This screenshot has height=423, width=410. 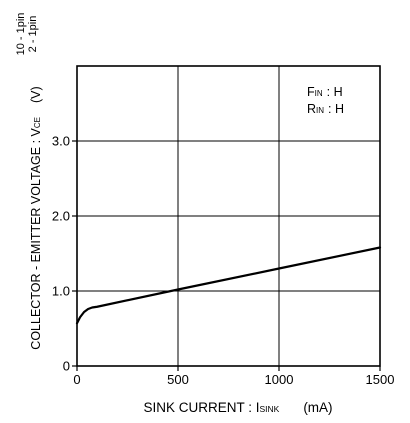 What do you see at coordinates (199, 407) in the screenshot?
I see `x-axis-label-main: SINK CURRENT :` at bounding box center [199, 407].